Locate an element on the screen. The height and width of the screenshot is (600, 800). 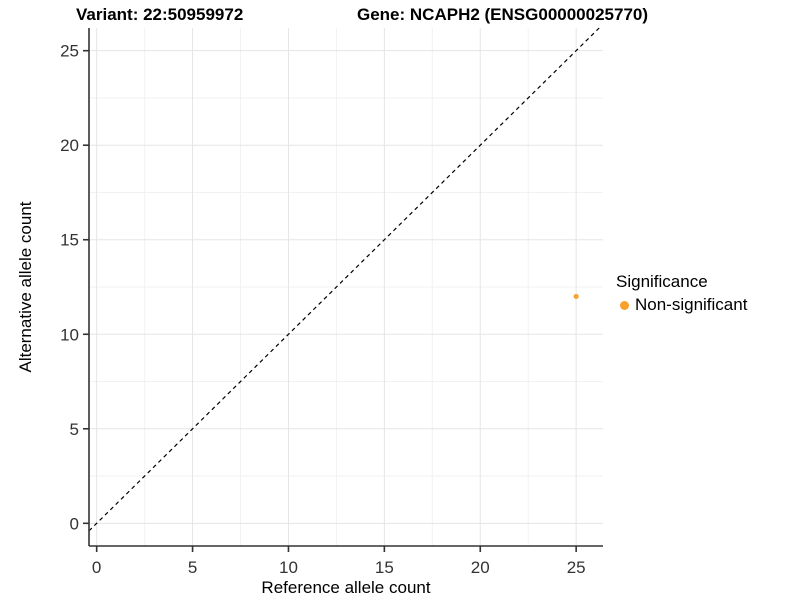
x-tick-label: 0 is located at coordinates (96, 567).